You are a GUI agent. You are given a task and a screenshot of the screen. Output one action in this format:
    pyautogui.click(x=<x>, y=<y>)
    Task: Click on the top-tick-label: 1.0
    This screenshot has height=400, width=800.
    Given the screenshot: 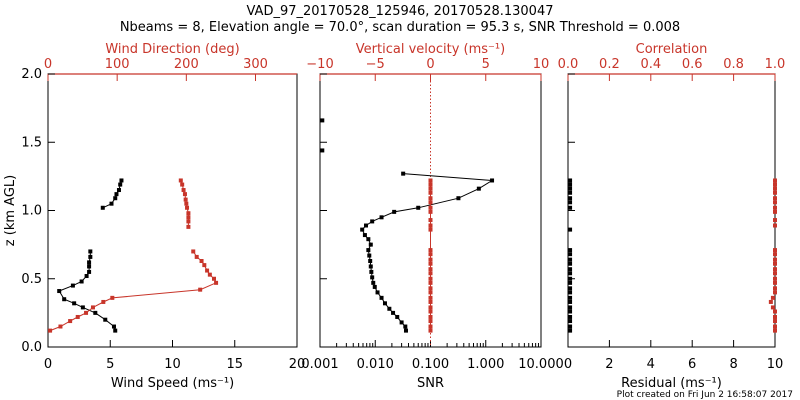 What is the action you would take?
    pyautogui.click(x=775, y=64)
    